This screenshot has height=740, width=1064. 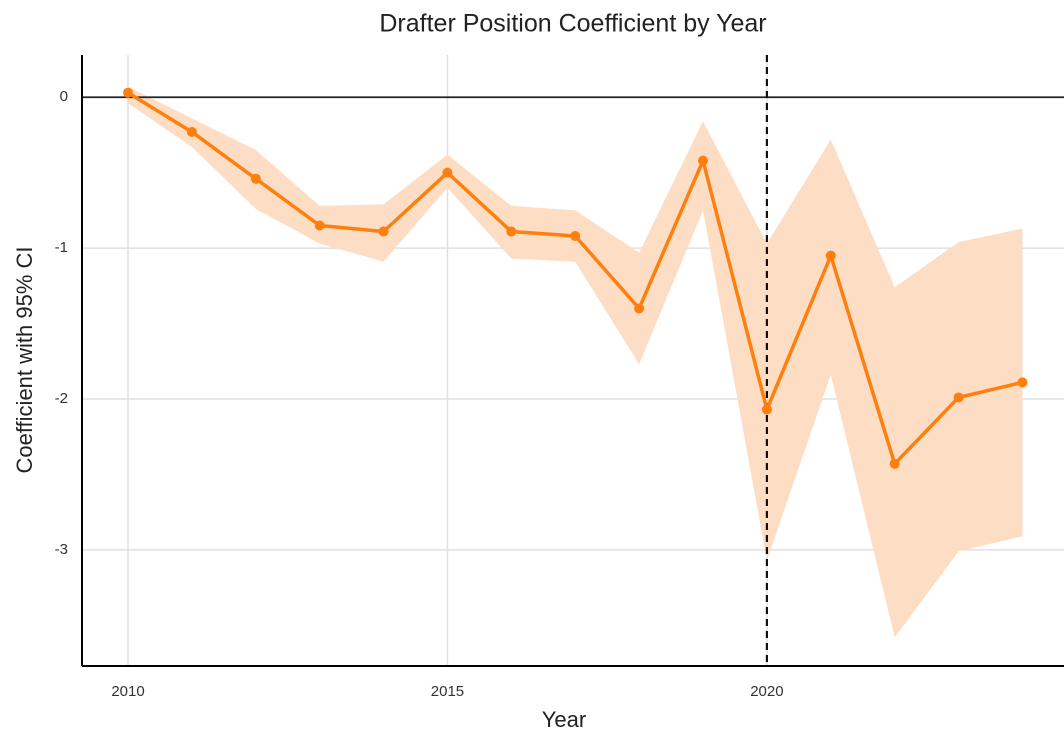 What do you see at coordinates (447, 691) in the screenshot?
I see `x-tick-label: 2015` at bounding box center [447, 691].